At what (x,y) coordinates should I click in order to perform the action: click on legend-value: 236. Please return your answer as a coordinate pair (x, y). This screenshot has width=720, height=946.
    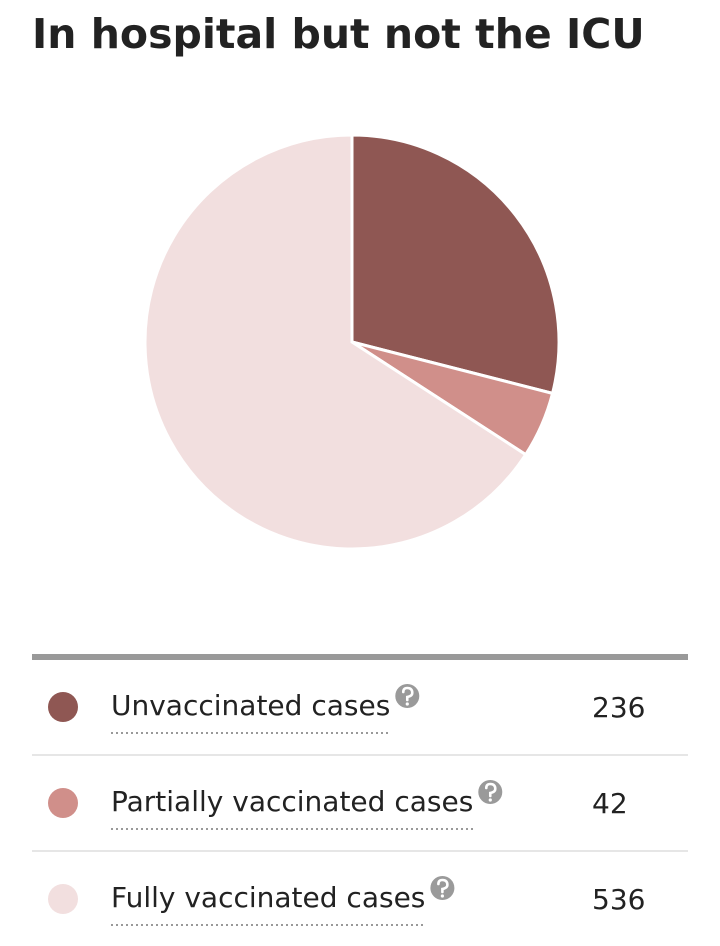
    Looking at the image, I should click on (618, 707).